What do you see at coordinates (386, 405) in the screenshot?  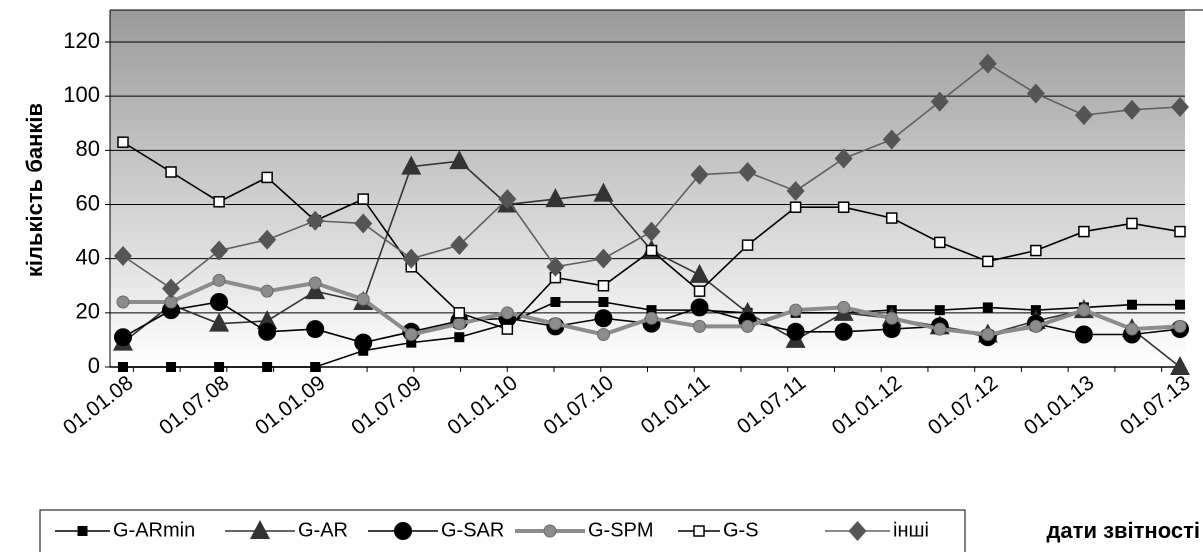 I see `x-tick-label: 01.07.09` at bounding box center [386, 405].